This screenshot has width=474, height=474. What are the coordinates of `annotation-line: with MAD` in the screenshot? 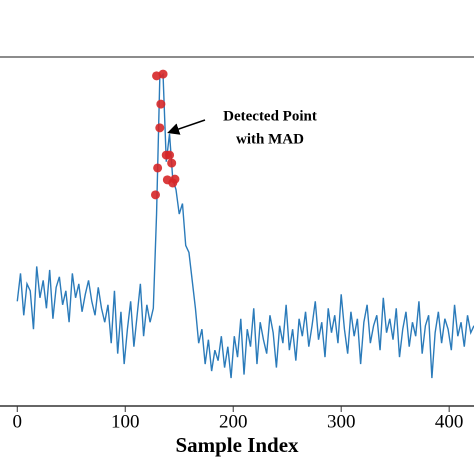 It's located at (270, 139).